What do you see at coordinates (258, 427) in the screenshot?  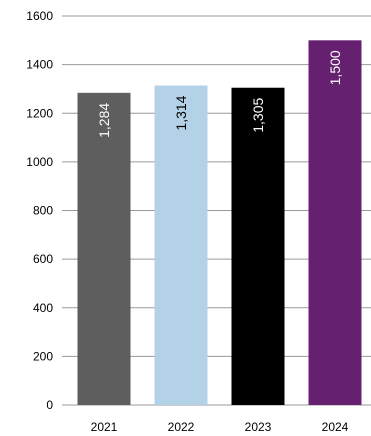 I see `x-tick-label-2023: 2023` at bounding box center [258, 427].